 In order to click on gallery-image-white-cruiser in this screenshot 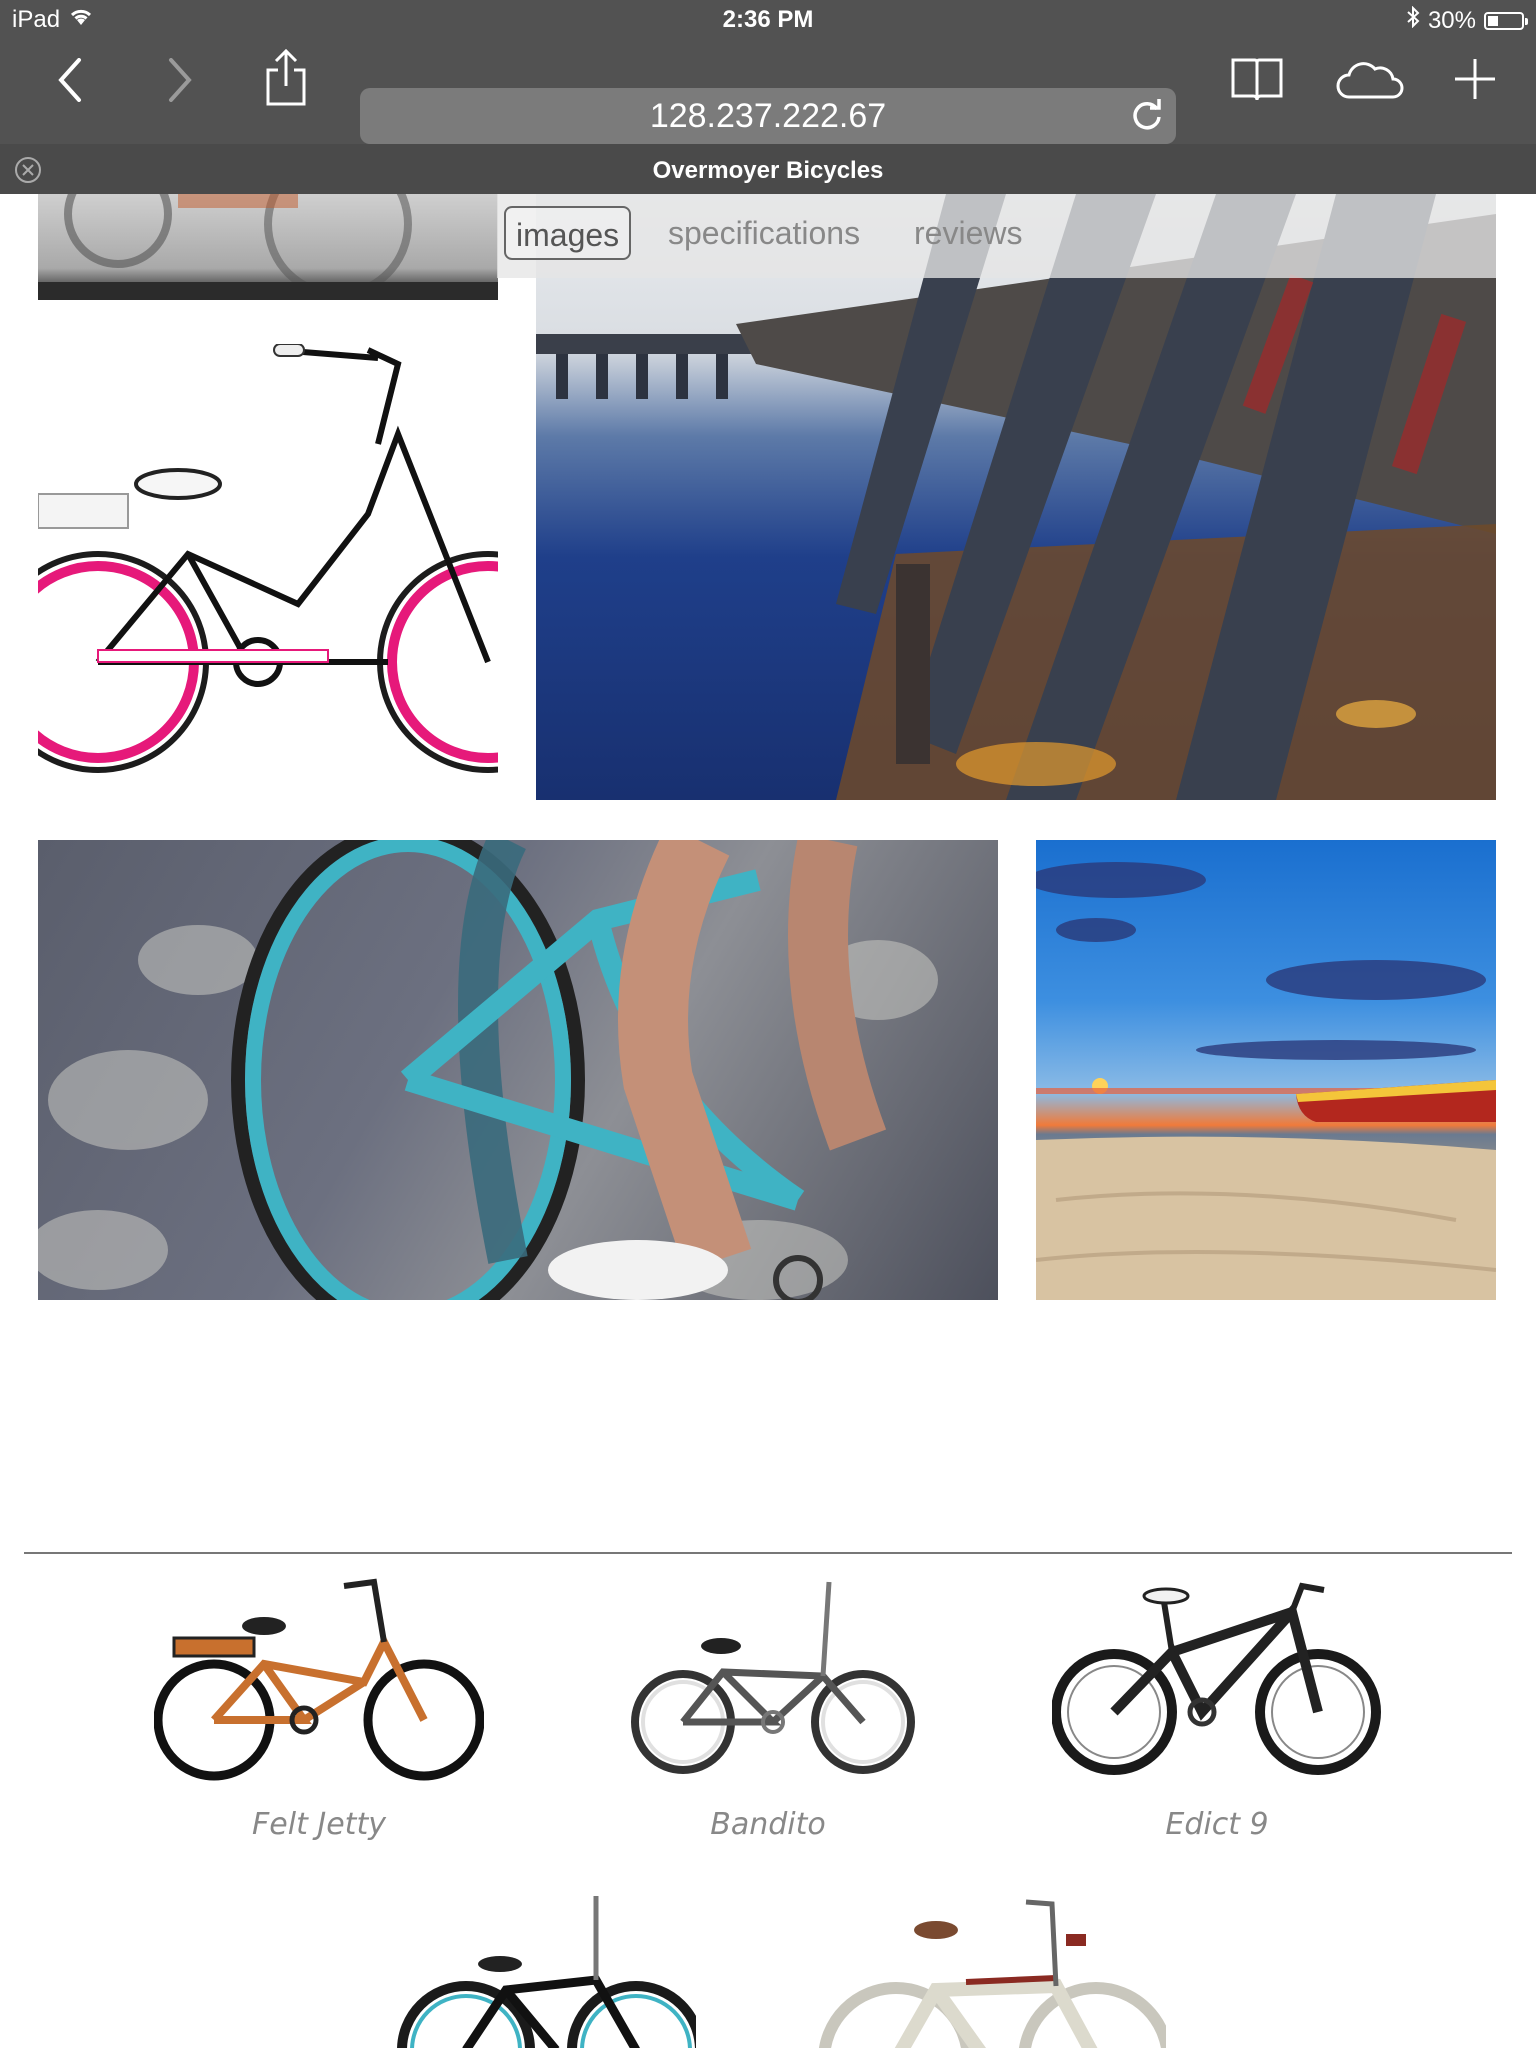, I will do `click(268, 572)`.